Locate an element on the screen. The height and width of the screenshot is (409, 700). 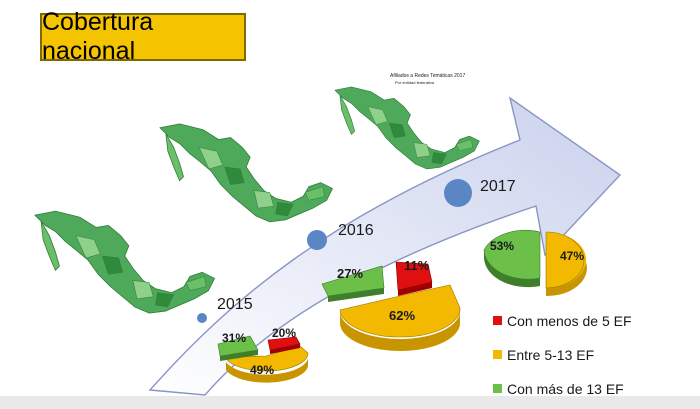
map-caption-line1: Afiliados a Redes Temáticas 2017 is located at coordinates (427, 76).